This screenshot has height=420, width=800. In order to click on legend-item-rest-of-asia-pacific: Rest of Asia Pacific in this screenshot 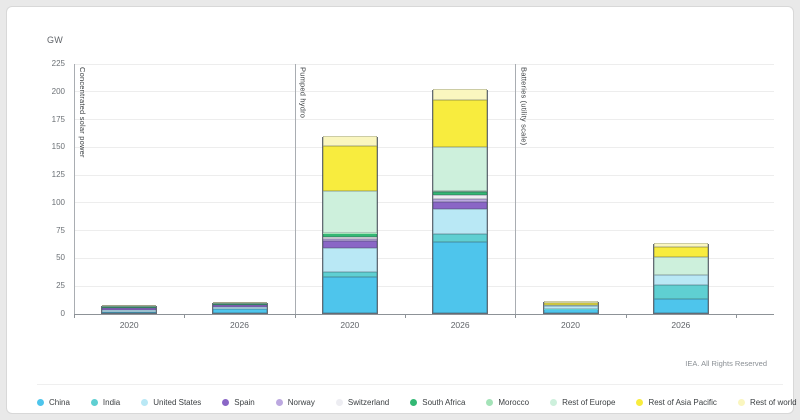, I will do `click(676, 402)`.